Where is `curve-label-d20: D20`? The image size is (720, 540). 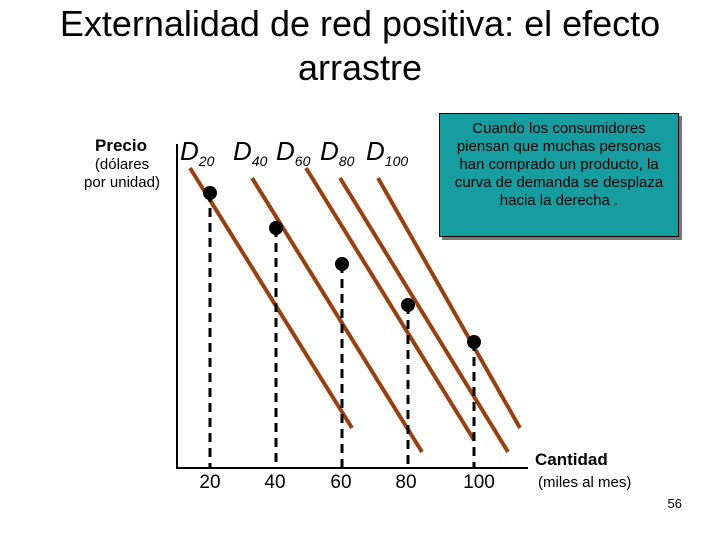
curve-label-d20: D20 is located at coordinates (197, 152).